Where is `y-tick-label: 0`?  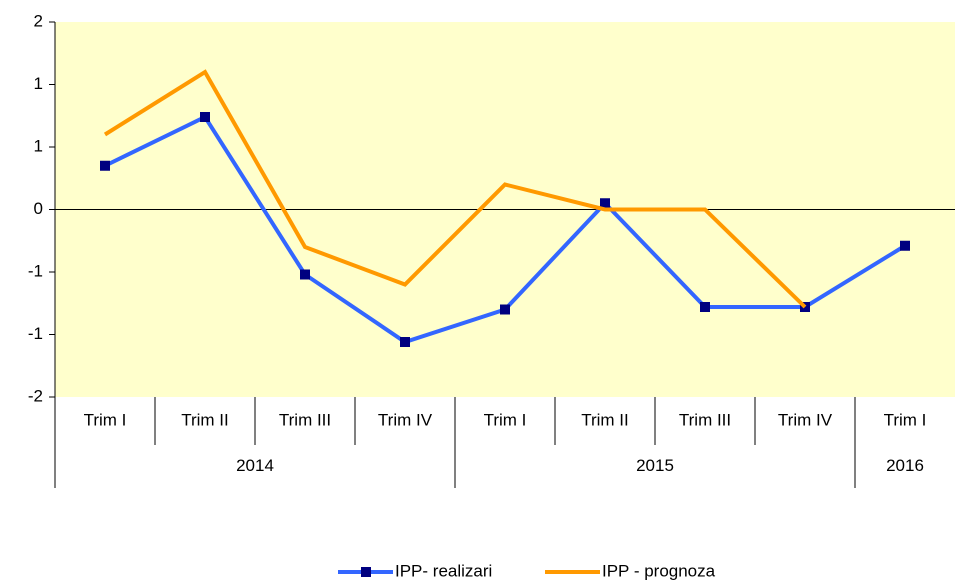
y-tick-label: 0 is located at coordinates (38, 208).